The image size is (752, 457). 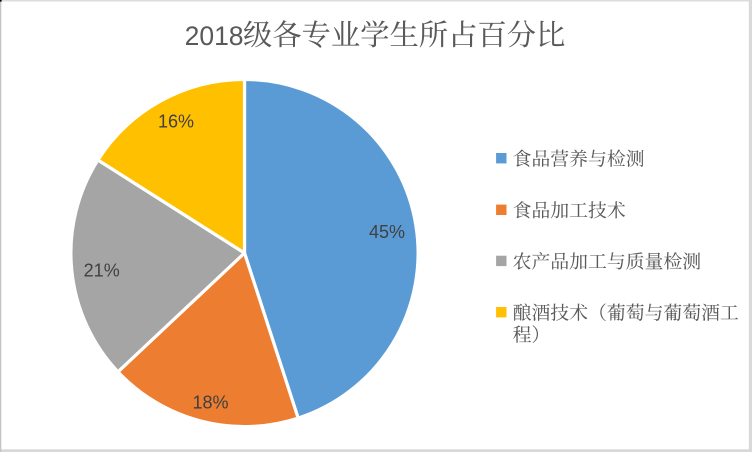 I want to click on svg-text: 18%, so click(x=210, y=403).